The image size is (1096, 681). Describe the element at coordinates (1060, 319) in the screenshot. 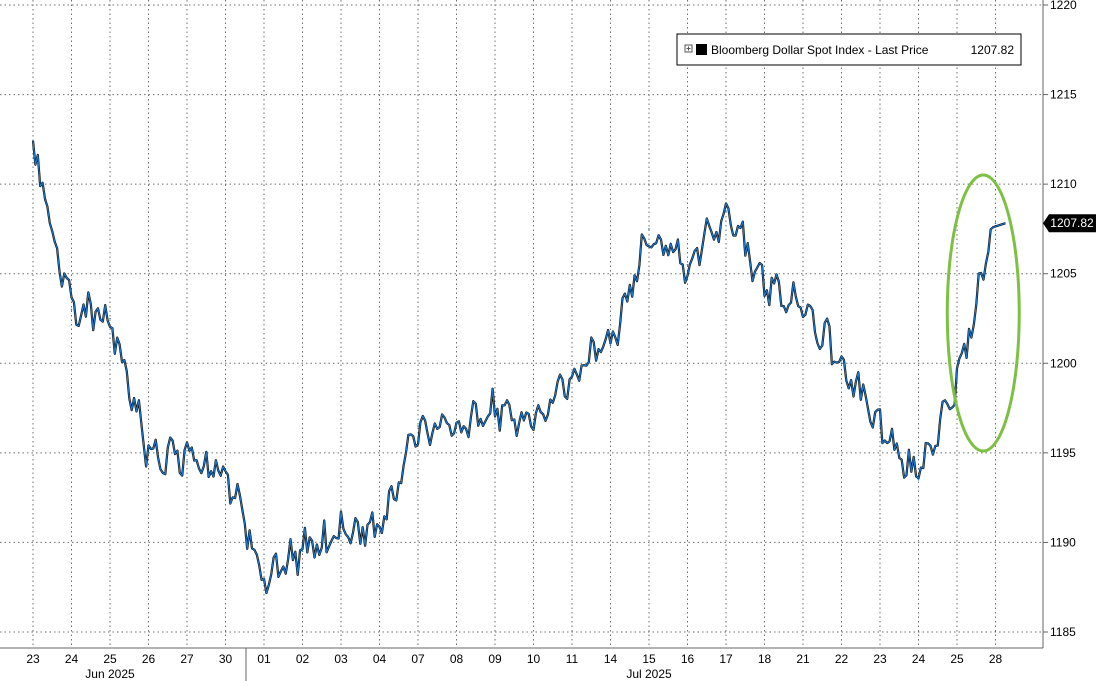

I see `y-tick-labels: 1185 1190 1195 1200 1205 1210 1215 1220` at that location.